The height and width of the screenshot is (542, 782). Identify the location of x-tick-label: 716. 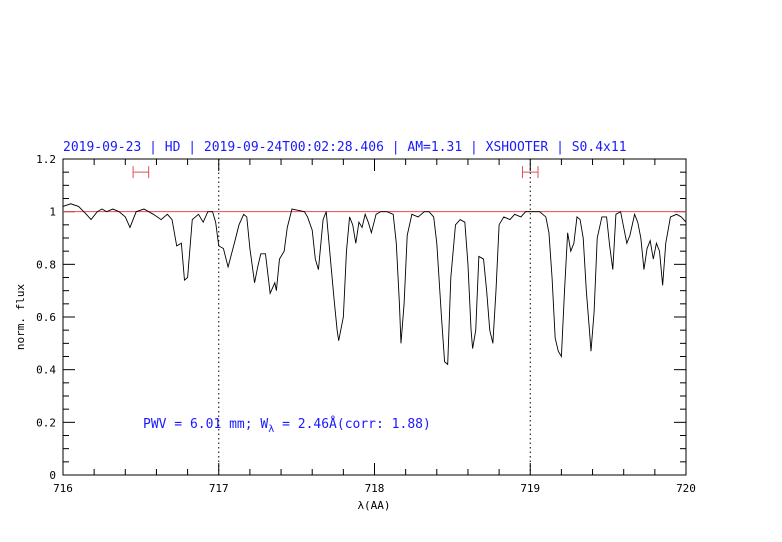
(63, 488).